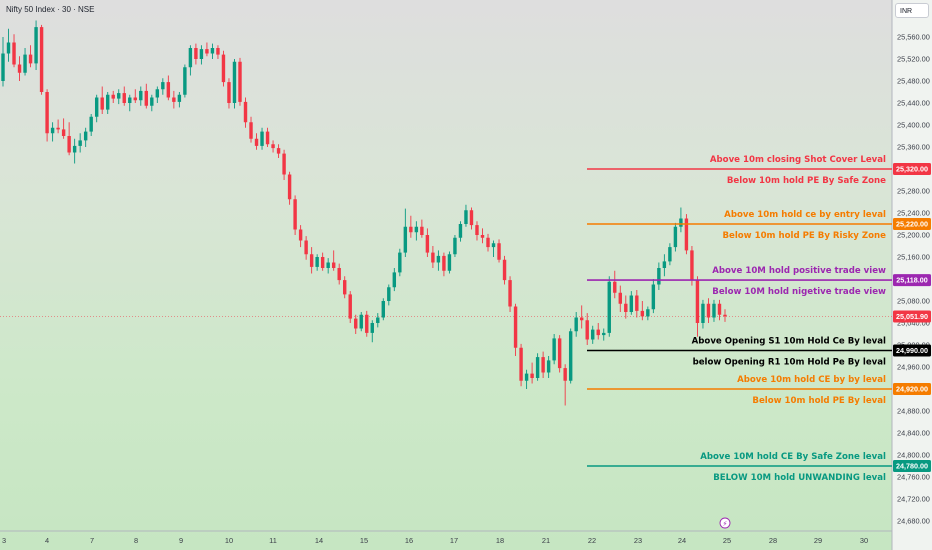 The height and width of the screenshot is (550, 932). I want to click on y-tick-label: 24,800.00, so click(913, 455).